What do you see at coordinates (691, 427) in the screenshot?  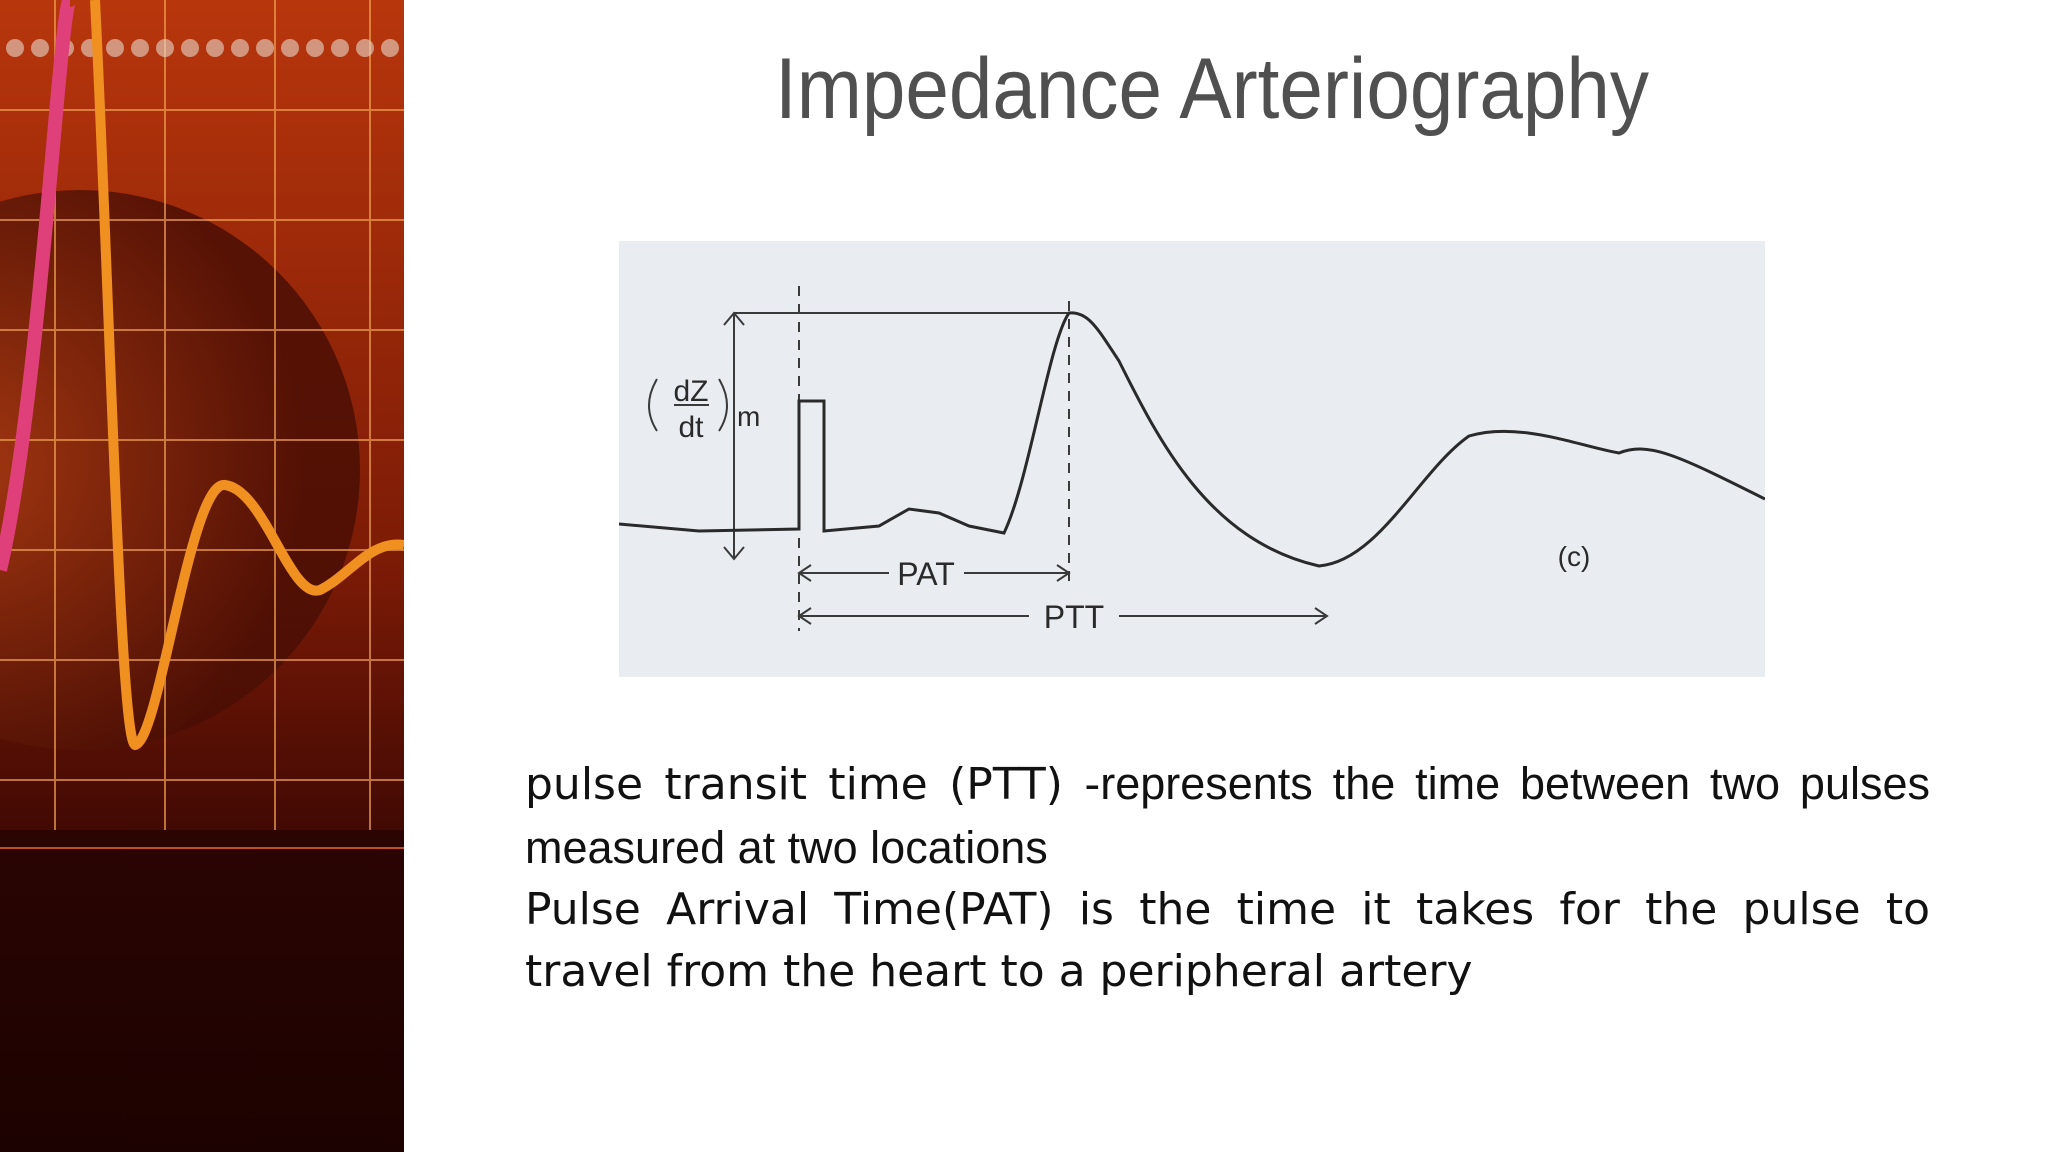 I see `label-denominator: dt` at bounding box center [691, 427].